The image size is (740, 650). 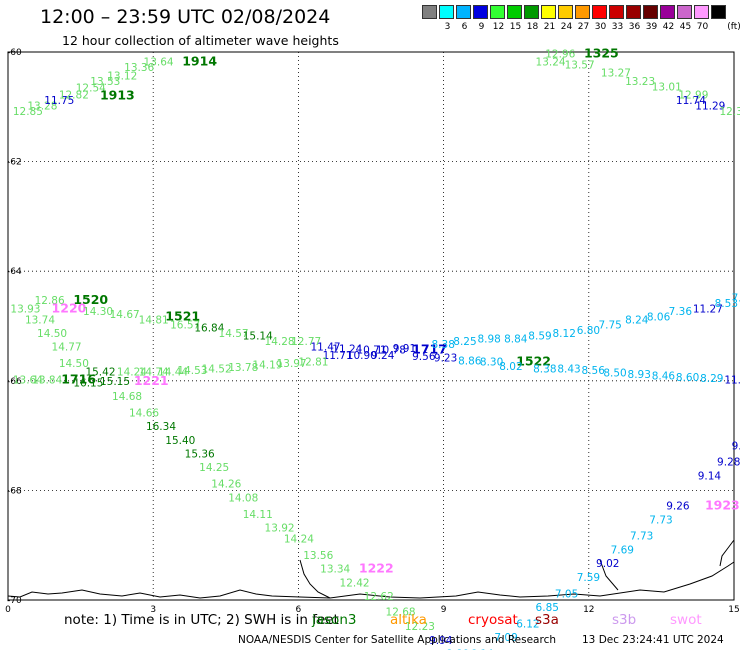 What do you see at coordinates (660, 520) in the screenshot?
I see `wave-height-label: 7.73` at bounding box center [660, 520].